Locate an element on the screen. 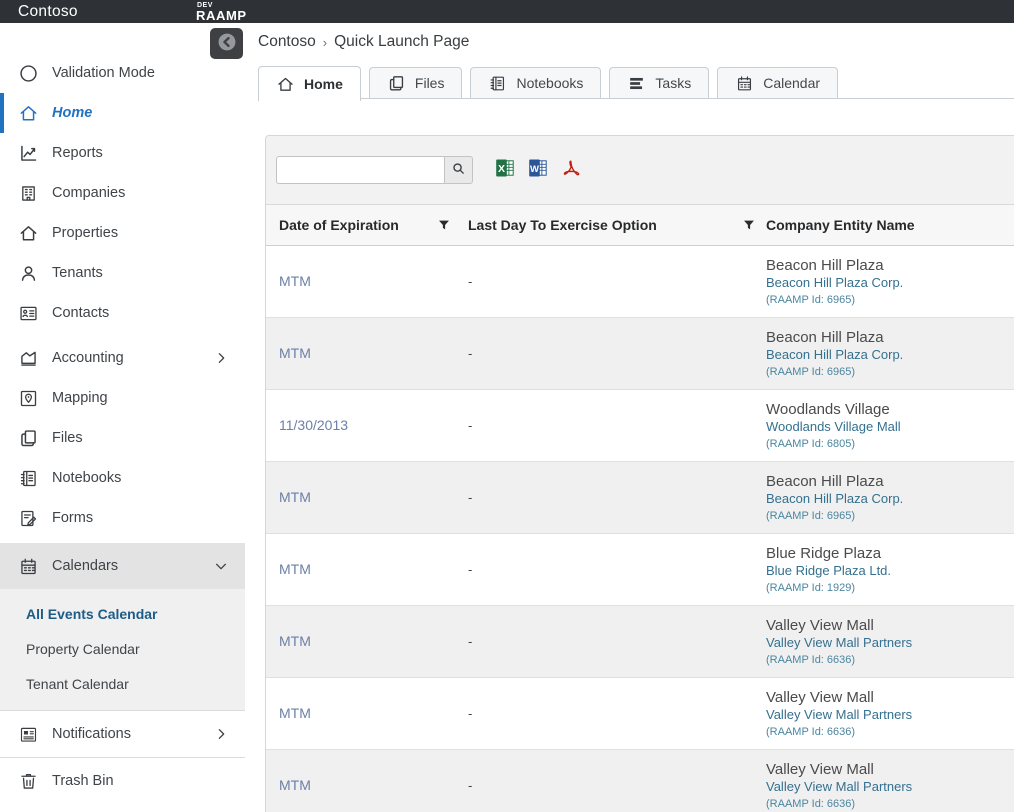  sidebar-item-label: Properties is located at coordinates (85, 233).